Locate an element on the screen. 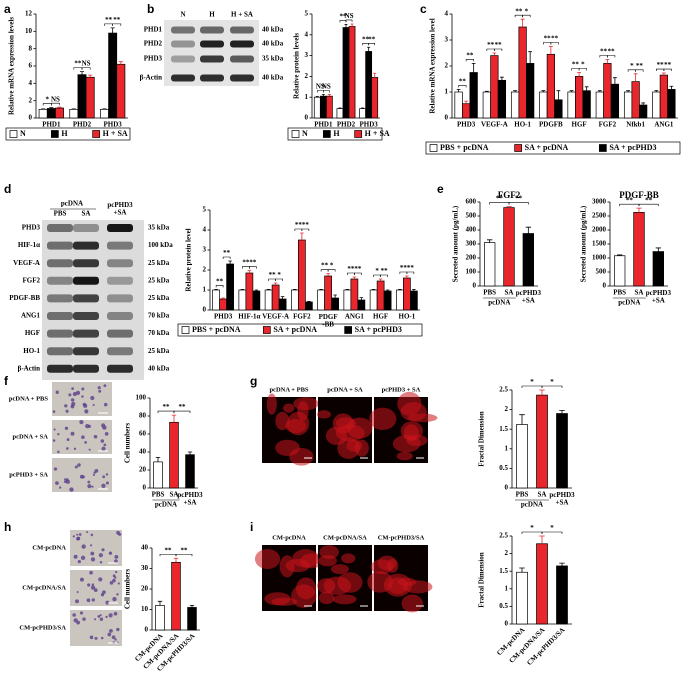  row-label: β-Actin is located at coordinates (151, 78).